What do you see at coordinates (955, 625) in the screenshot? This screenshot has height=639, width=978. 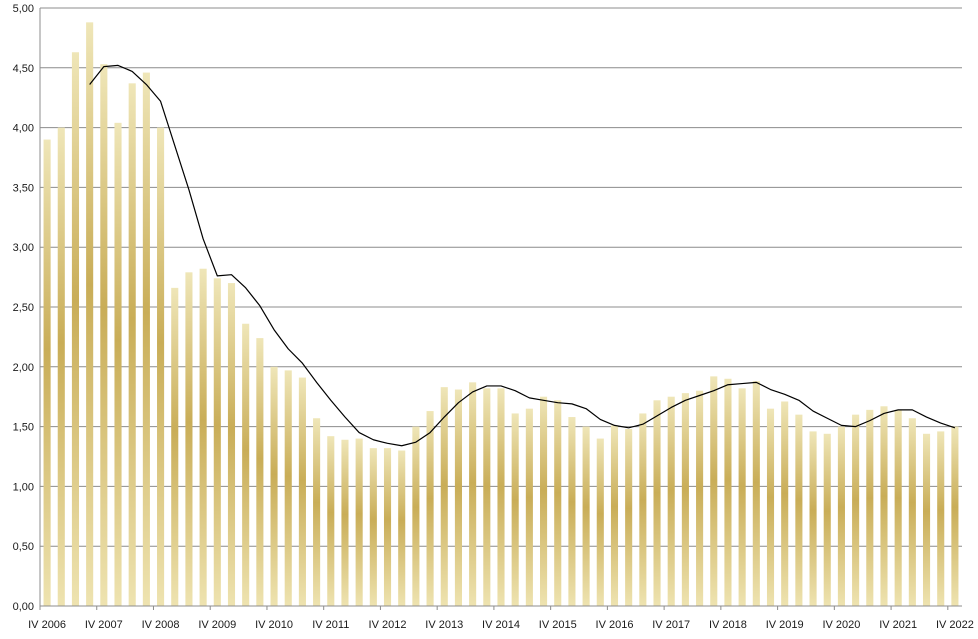 I see `x-tick-label: IV 2022` at bounding box center [955, 625].